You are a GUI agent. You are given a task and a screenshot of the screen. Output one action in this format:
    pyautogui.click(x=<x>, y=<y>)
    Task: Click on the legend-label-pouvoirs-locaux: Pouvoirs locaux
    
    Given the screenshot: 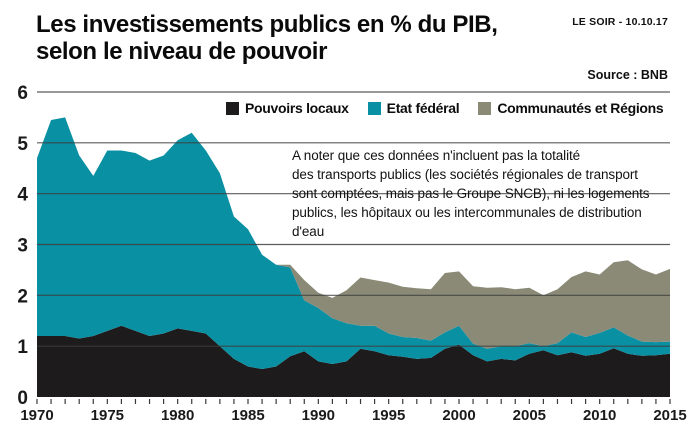 What is the action you would take?
    pyautogui.click(x=297, y=108)
    